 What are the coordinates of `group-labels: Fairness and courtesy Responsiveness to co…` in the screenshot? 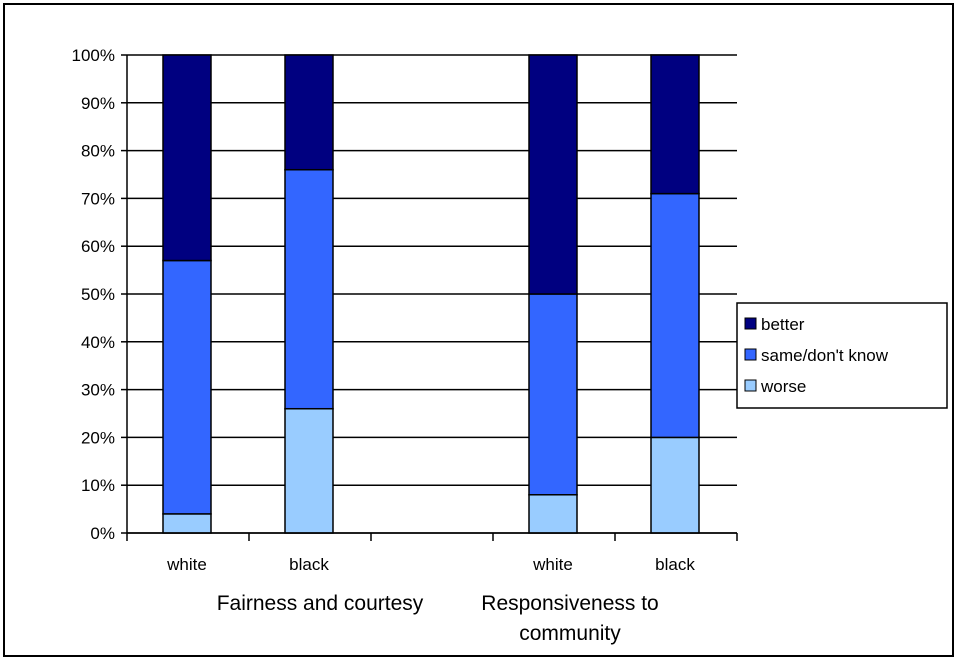 It's located at (438, 618).